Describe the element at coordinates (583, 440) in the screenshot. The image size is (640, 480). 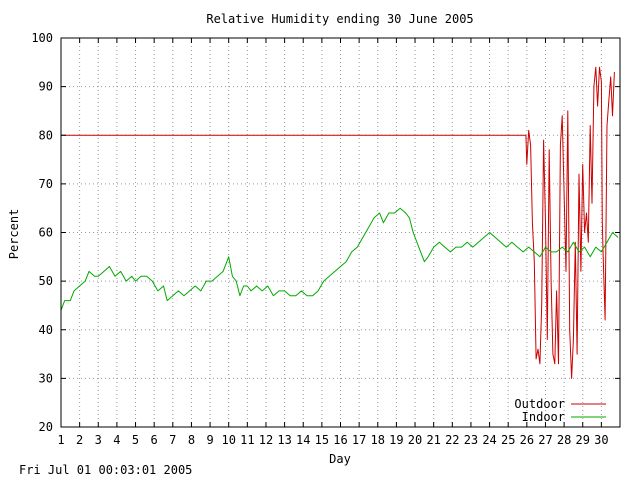
I see `x-tick-label: 29` at that location.